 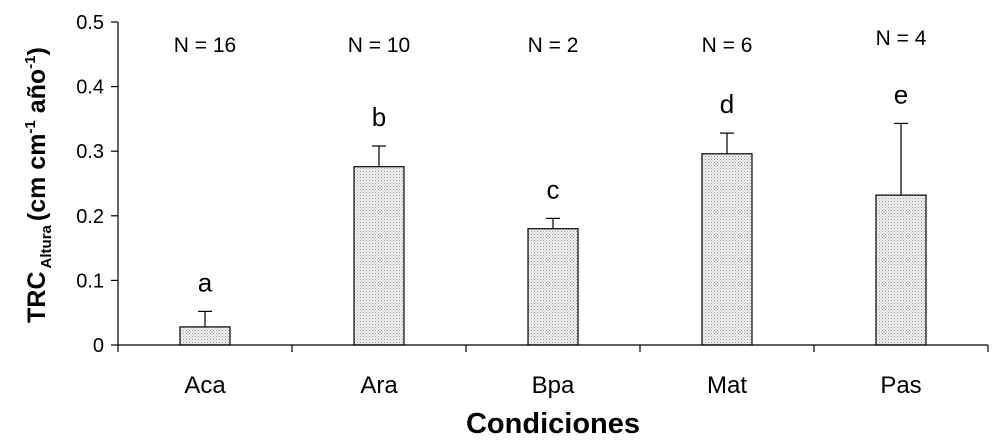 I want to click on y-tick-label-3: 0.3, so click(x=90, y=152).